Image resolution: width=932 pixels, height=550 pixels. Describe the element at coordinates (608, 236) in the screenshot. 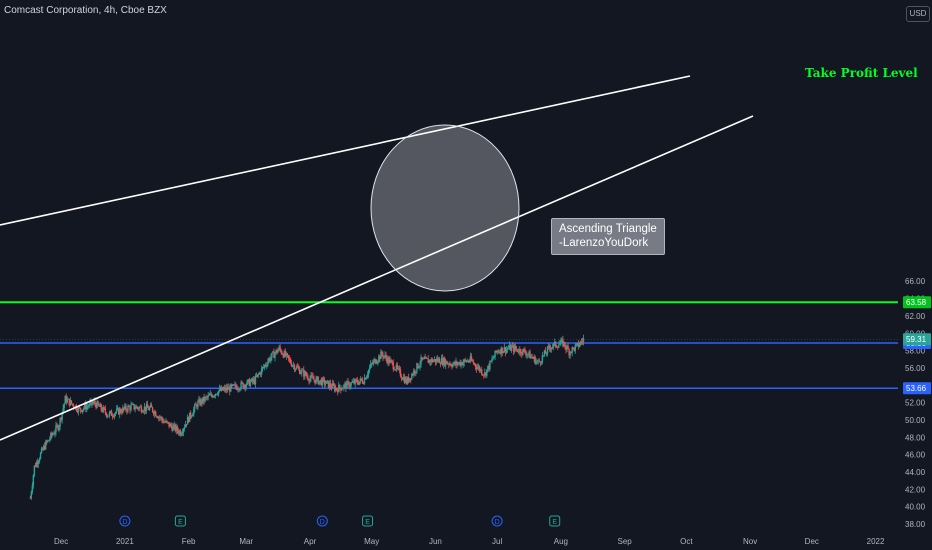

I see `pattern-note-box: Ascending Triangle -LarenzoYouDork` at that location.